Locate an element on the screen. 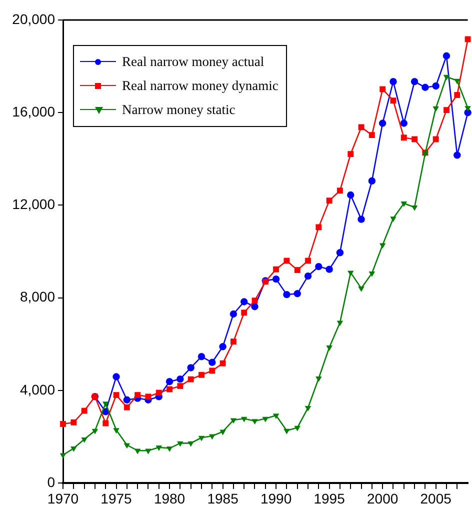  x-tick-label: 2000 is located at coordinates (382, 498).